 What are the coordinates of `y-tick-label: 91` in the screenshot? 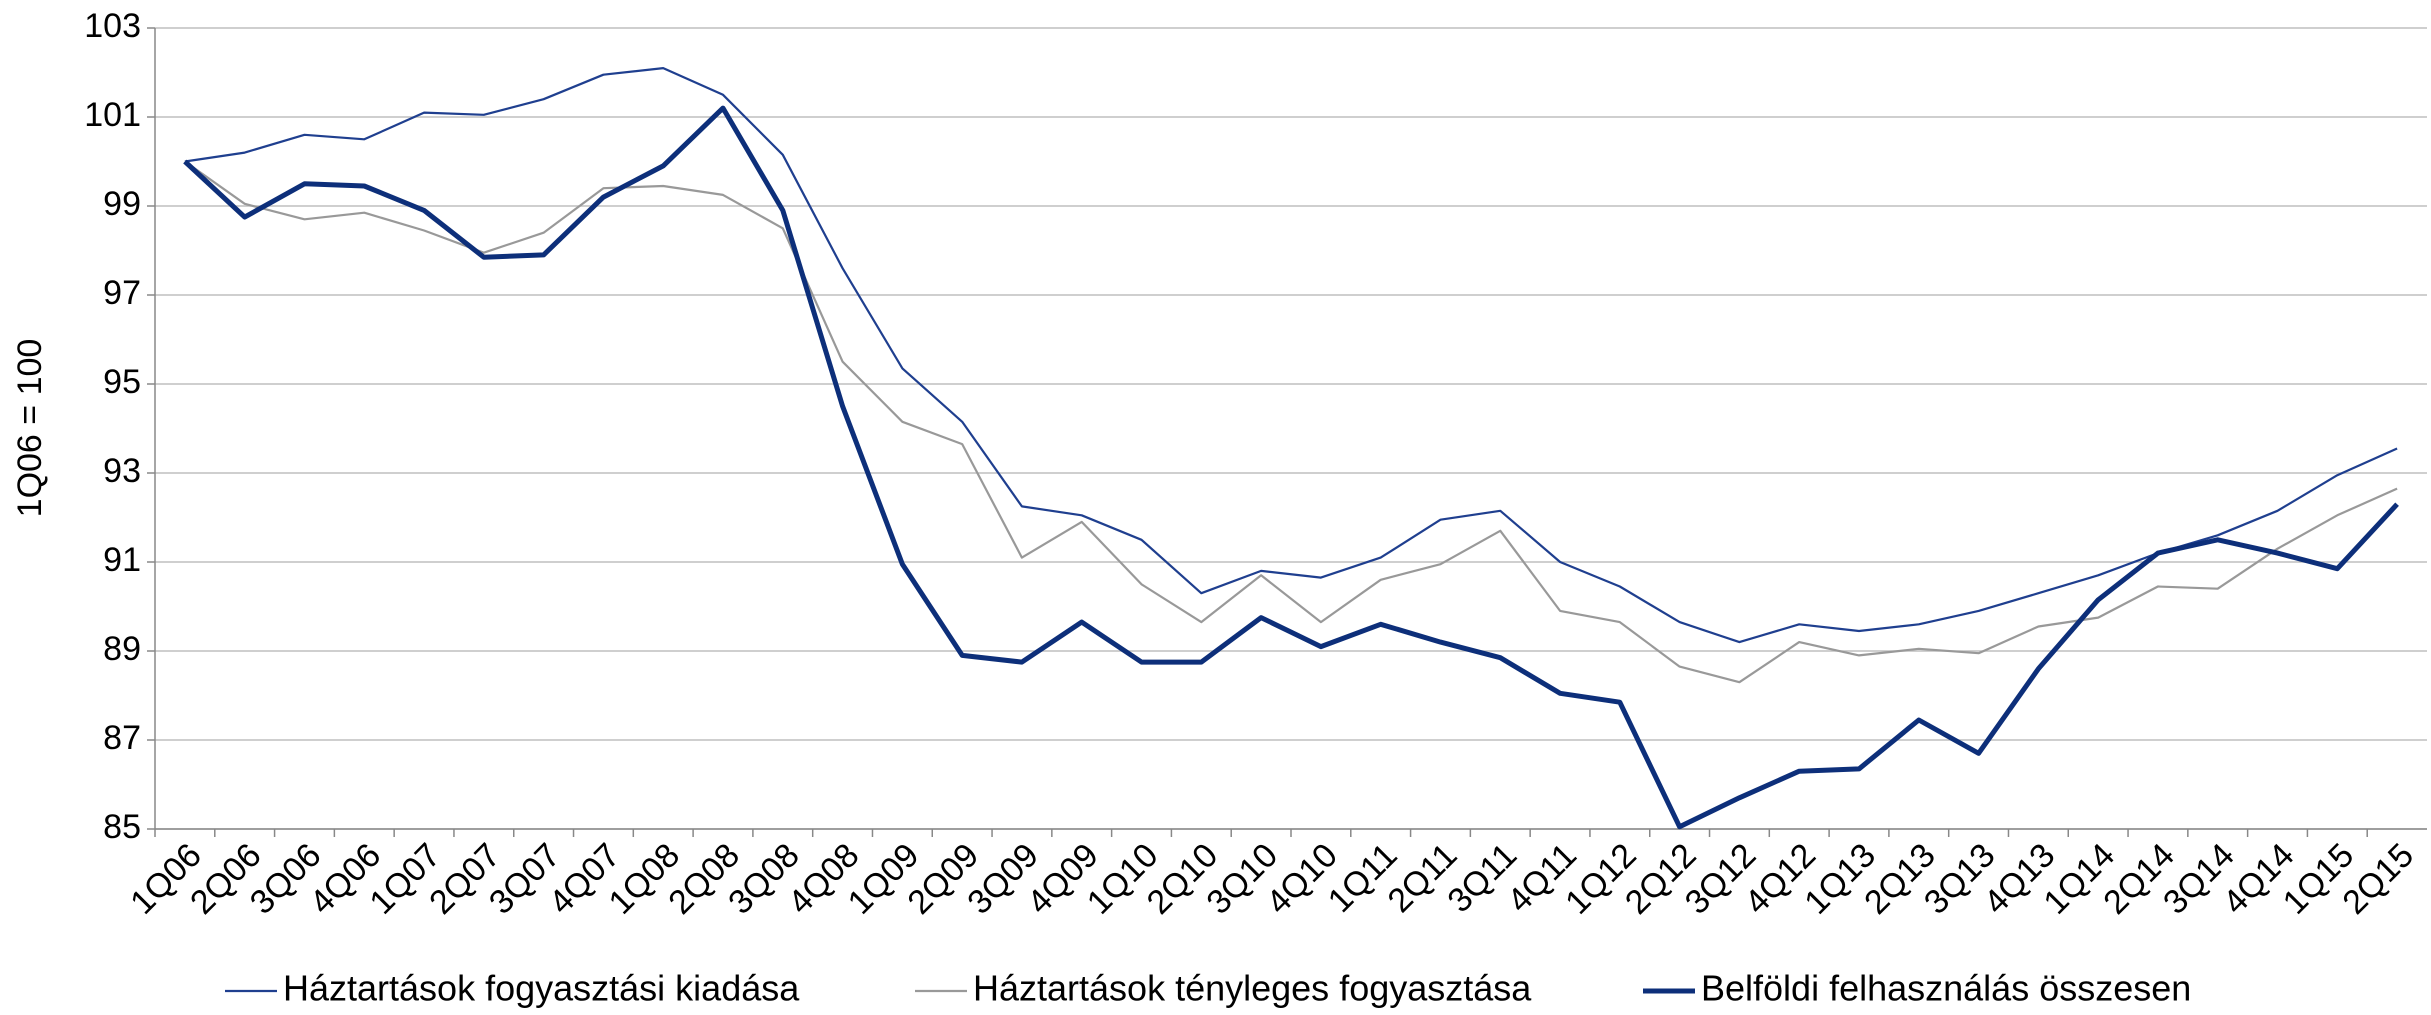 It's located at (122, 560).